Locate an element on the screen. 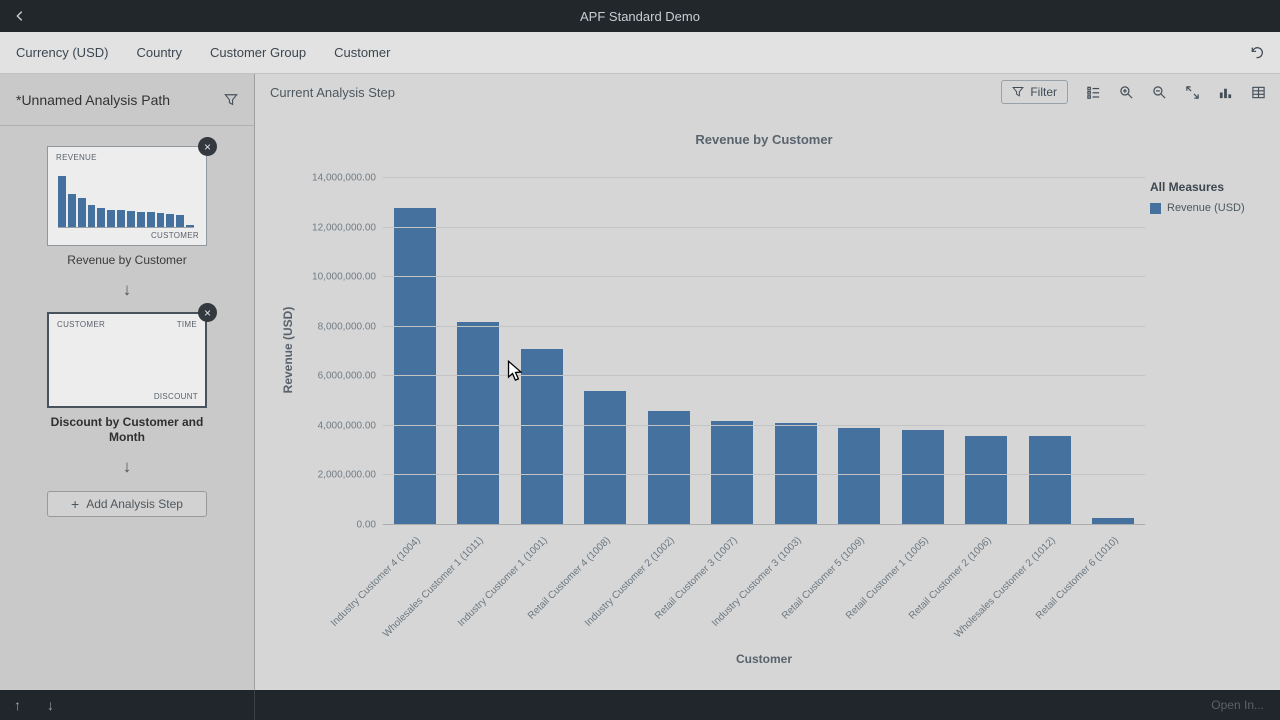 This screenshot has width=1280, height=720. chart-filter-button: Filter is located at coordinates (1034, 92).